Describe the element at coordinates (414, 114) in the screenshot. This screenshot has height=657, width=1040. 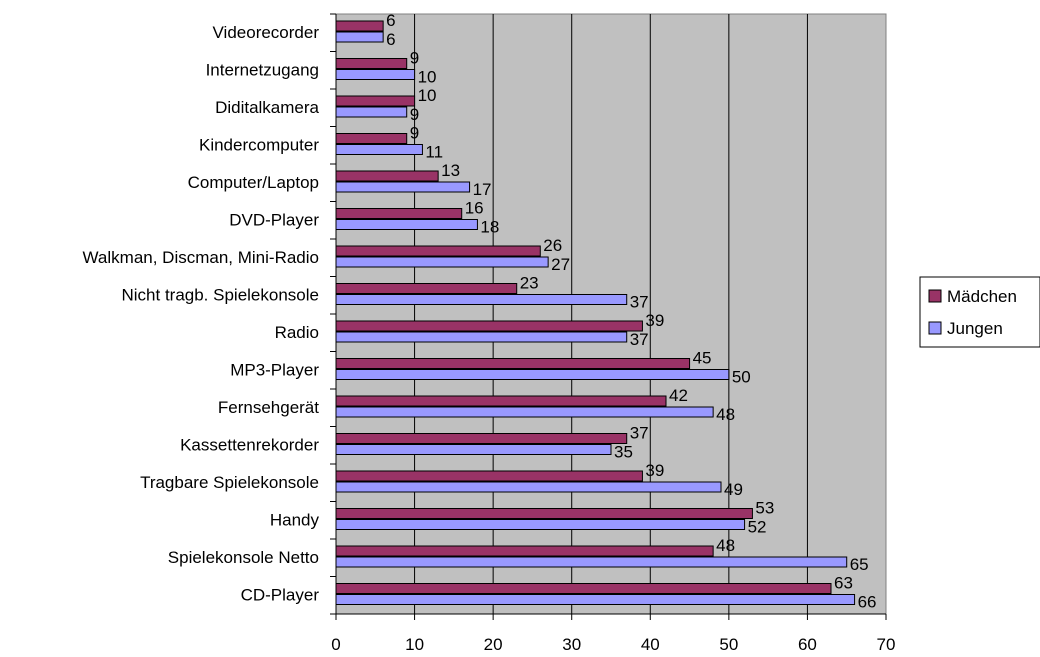
I see `value-label-jungen-cat-2: 9` at that location.